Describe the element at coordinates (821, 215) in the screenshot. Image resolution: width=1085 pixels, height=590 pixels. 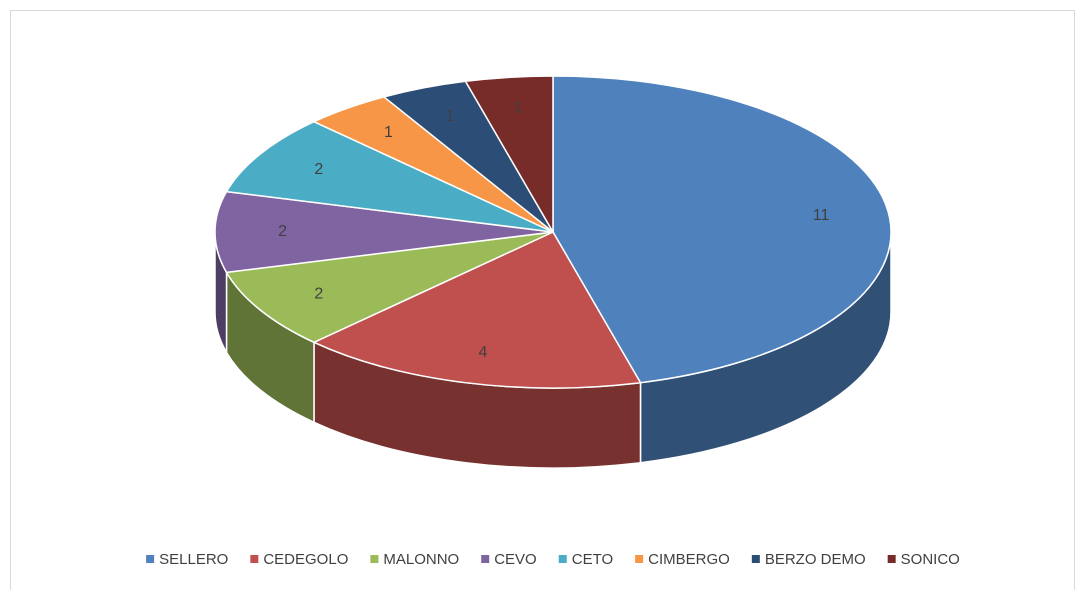
I see `data-label: 11` at that location.